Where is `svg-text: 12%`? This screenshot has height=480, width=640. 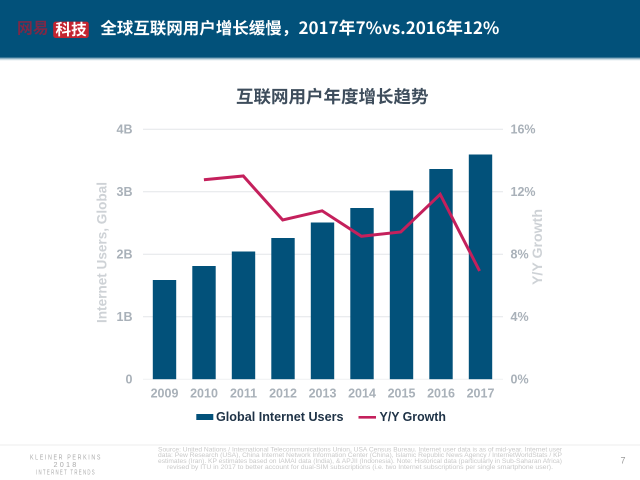 svg-text: 12% is located at coordinates (523, 192).